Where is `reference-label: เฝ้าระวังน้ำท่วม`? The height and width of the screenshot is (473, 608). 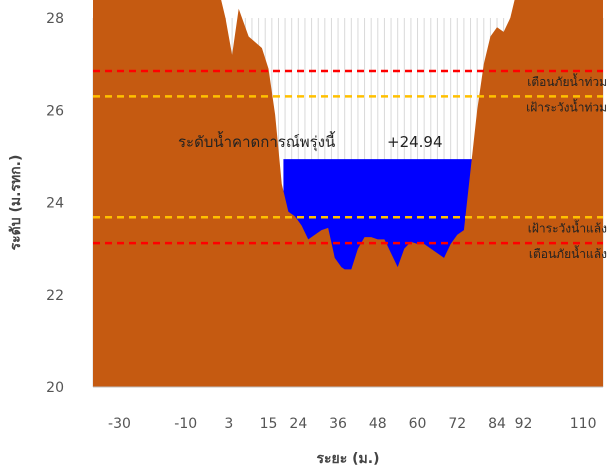 reference-label: เฝ้าระวังน้ำท่วม is located at coordinates (566, 106).